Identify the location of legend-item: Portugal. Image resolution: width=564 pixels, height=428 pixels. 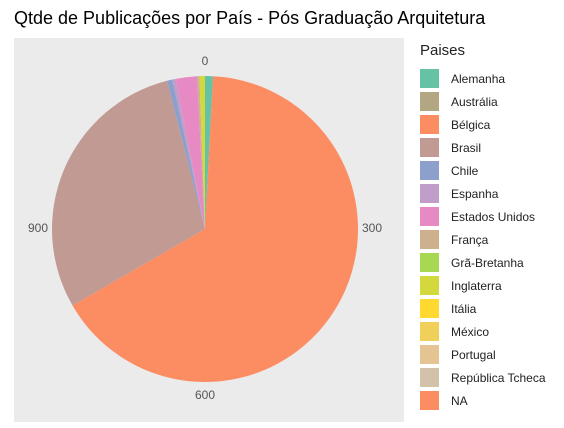
(483, 354).